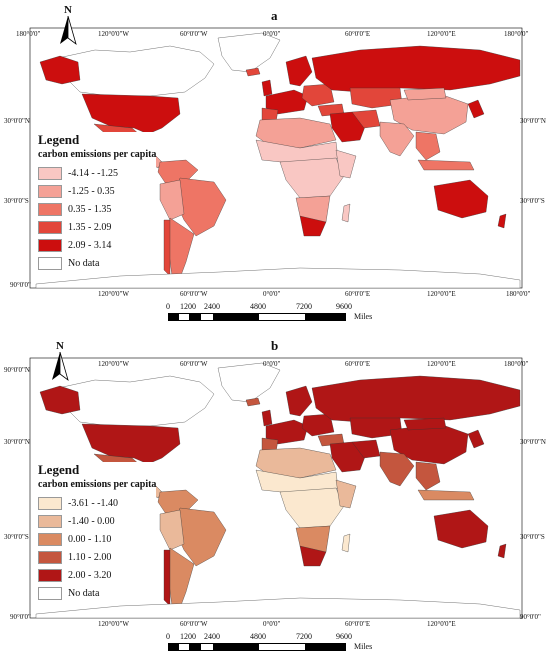 This screenshot has height=657, width=550. I want to click on legend-item: 2.00 - 3.20, so click(97, 575).